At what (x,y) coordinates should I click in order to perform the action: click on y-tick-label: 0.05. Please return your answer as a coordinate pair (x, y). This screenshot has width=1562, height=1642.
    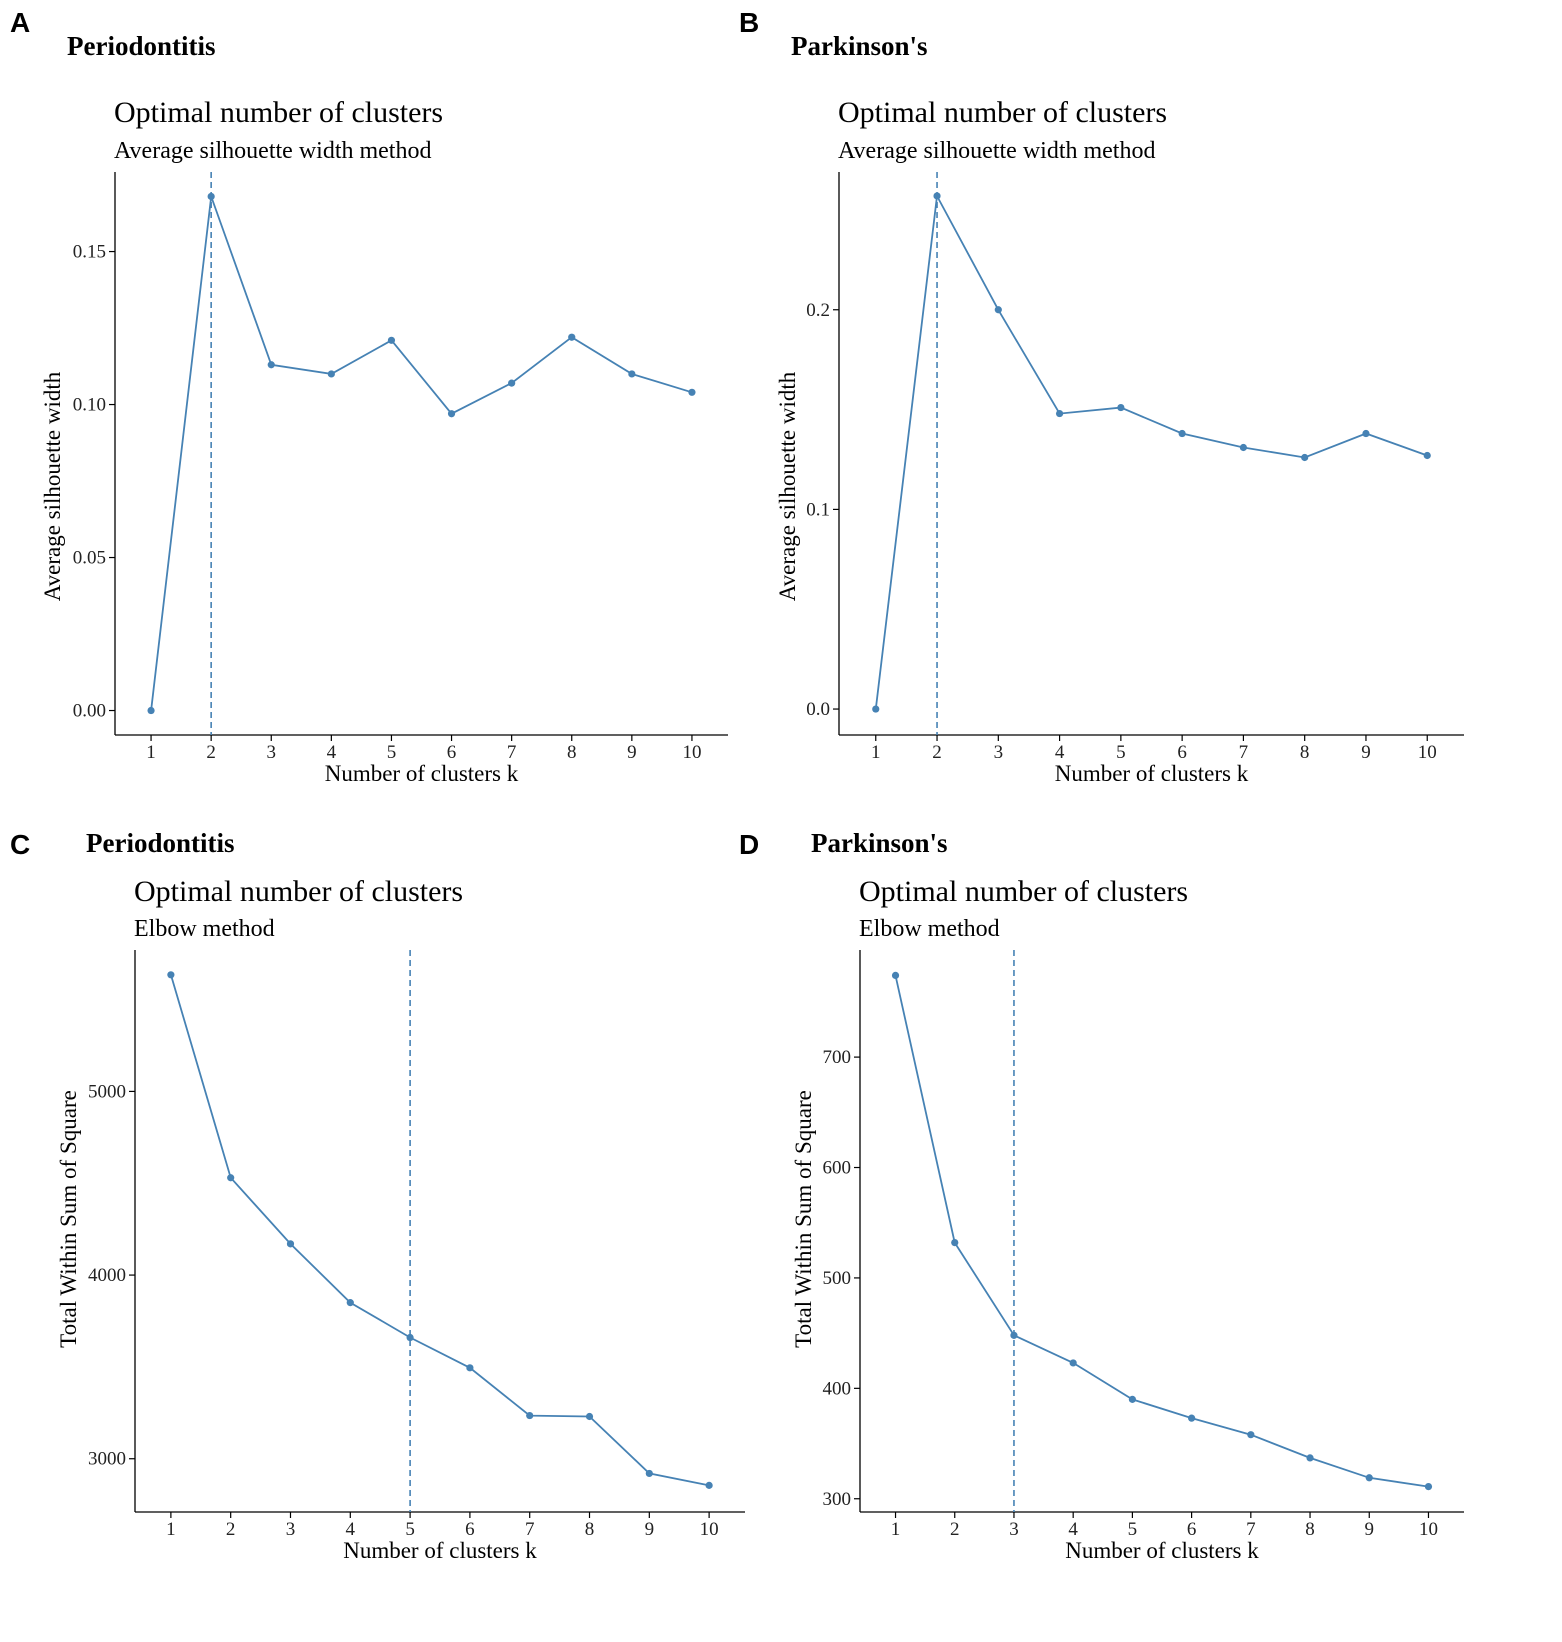
    Looking at the image, I should click on (89, 558).